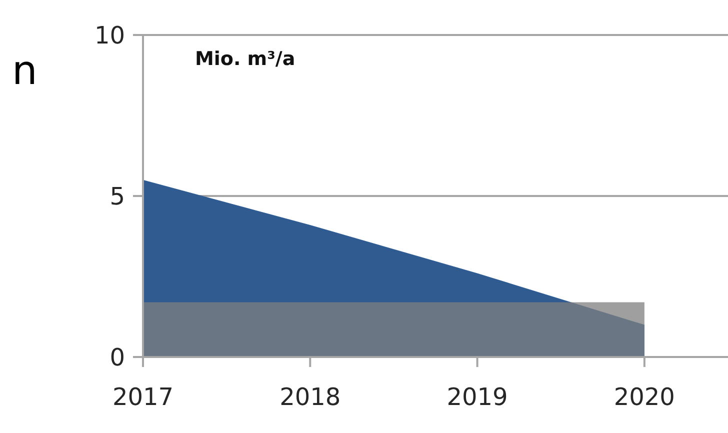  What do you see at coordinates (117, 196) in the screenshot?
I see `y-tick-label: 5` at bounding box center [117, 196].